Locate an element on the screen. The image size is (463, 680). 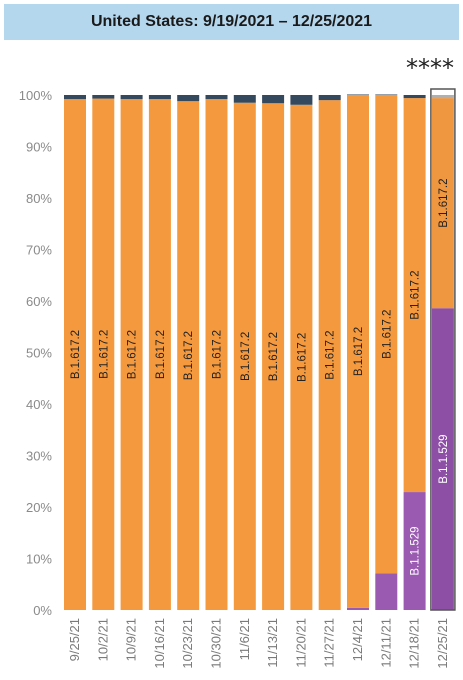
y-tick-label: 100% is located at coordinates (36, 95).